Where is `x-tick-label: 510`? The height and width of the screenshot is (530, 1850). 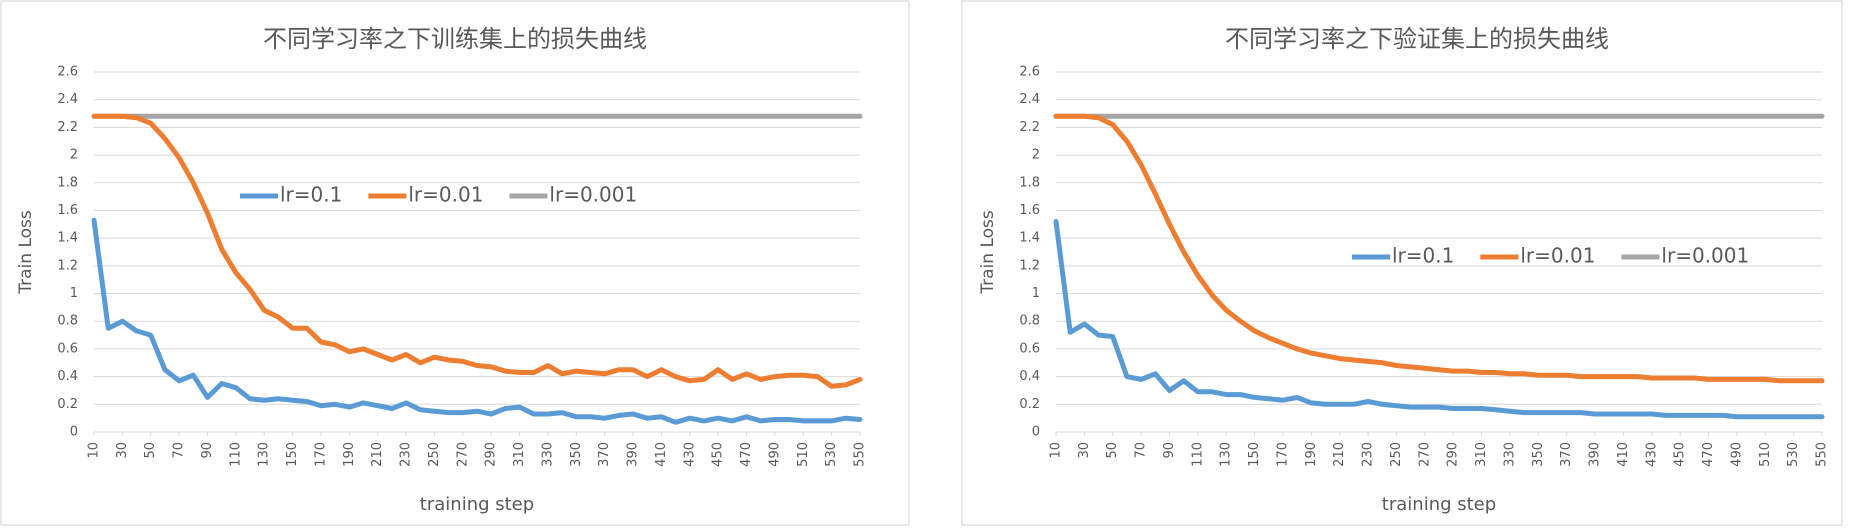
x-tick-label: 510 is located at coordinates (803, 454).